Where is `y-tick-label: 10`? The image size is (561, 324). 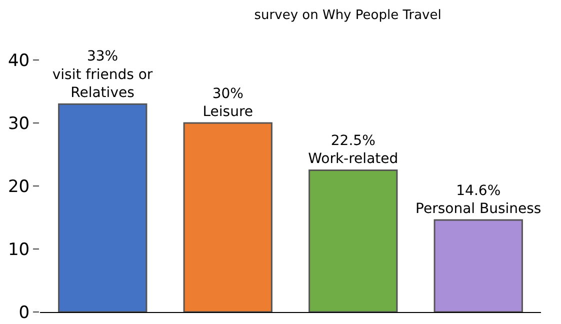 y-tick-label: 10 is located at coordinates (19, 250).